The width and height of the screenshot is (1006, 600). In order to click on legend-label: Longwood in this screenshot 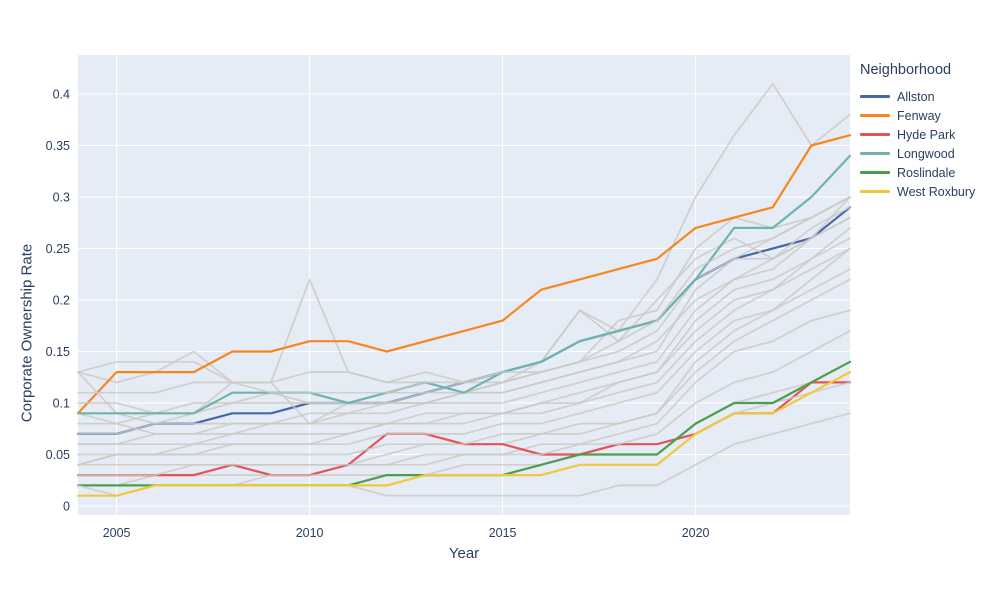, I will do `click(926, 153)`.